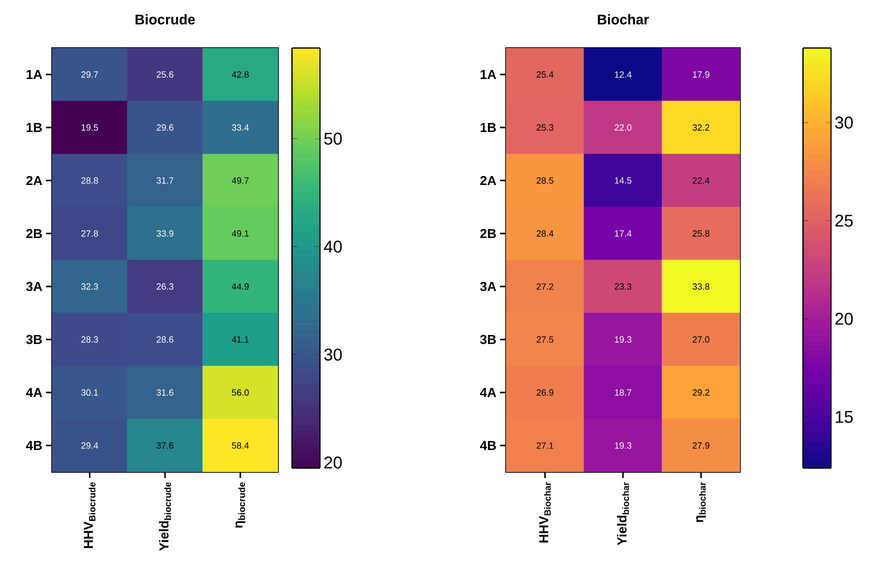 The image size is (873, 588). I want to click on data-label: 28.3, so click(89, 339).